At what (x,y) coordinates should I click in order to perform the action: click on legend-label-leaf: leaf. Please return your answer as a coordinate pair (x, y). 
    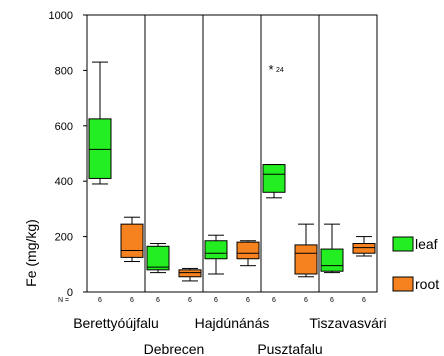
    Looking at the image, I should click on (426, 244).